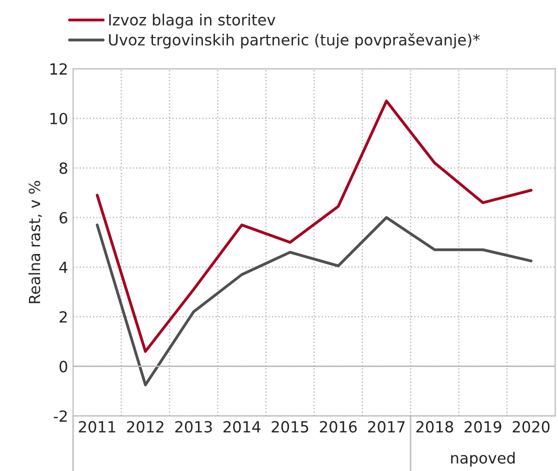 The height and width of the screenshot is (471, 558). Describe the element at coordinates (290, 427) in the screenshot. I see `x-tick-label: 2015` at that location.